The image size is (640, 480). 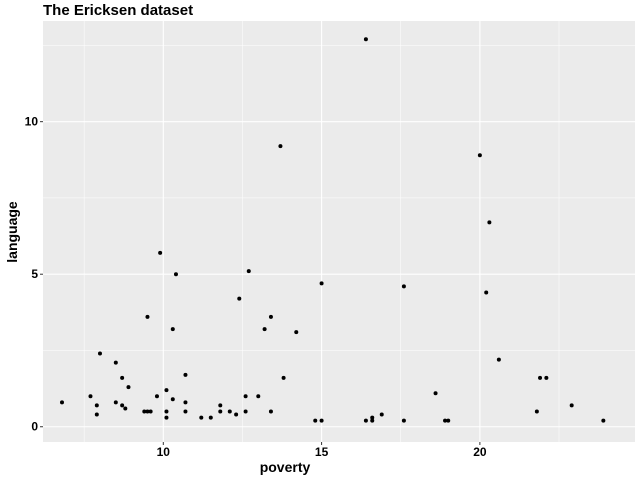 I want to click on y-axis-ticks: 0 5 10, so click(x=34, y=274).